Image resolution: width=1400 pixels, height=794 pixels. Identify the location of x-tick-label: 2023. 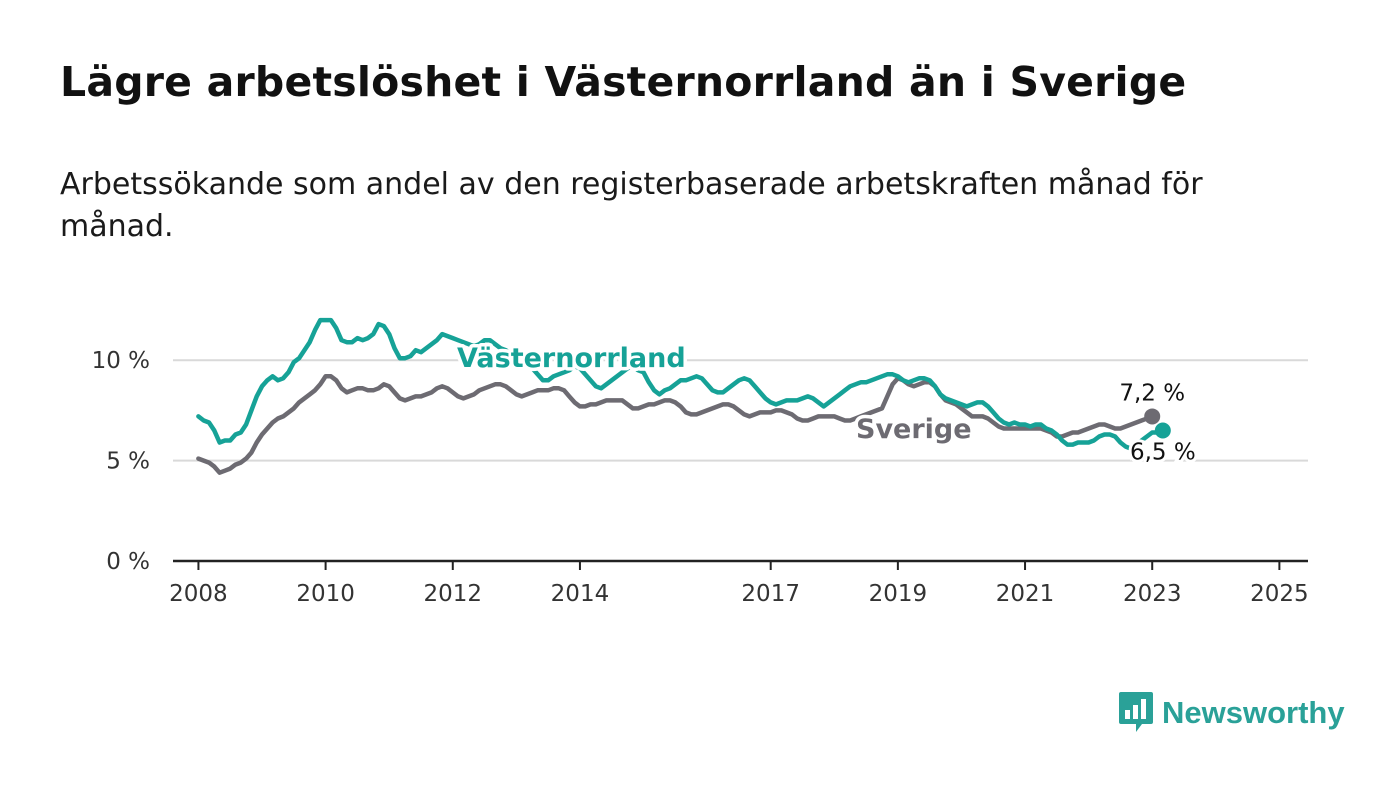
(1152, 594).